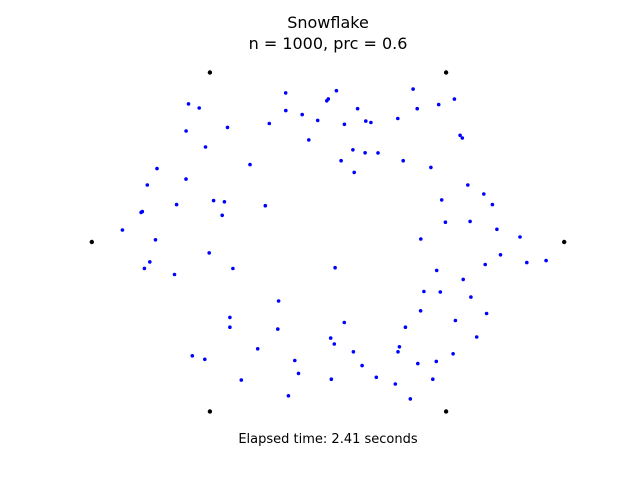 The height and width of the screenshot is (480, 640). I want to click on elapsed-time-caption: Elapsed time: 2.41 seconds, so click(328, 439).